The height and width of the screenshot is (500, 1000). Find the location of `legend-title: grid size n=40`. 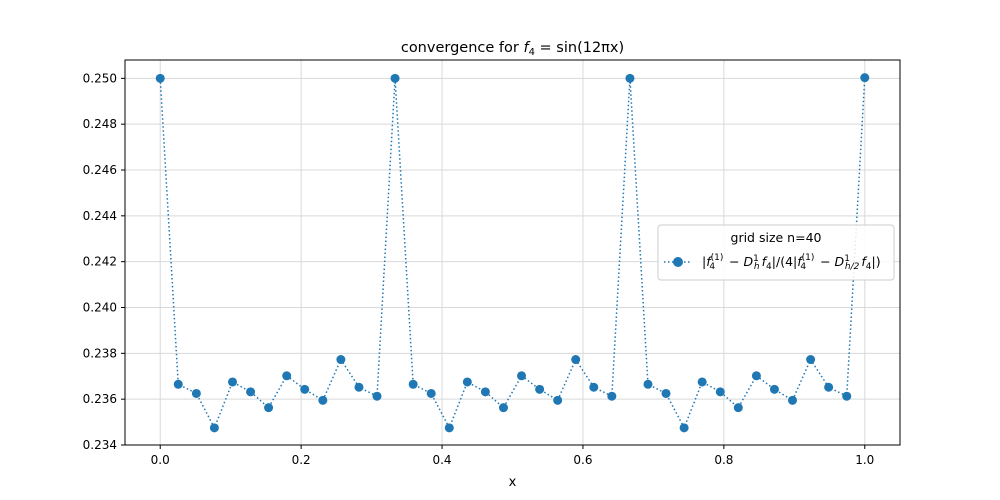

legend-title: grid size n=40 is located at coordinates (776, 237).